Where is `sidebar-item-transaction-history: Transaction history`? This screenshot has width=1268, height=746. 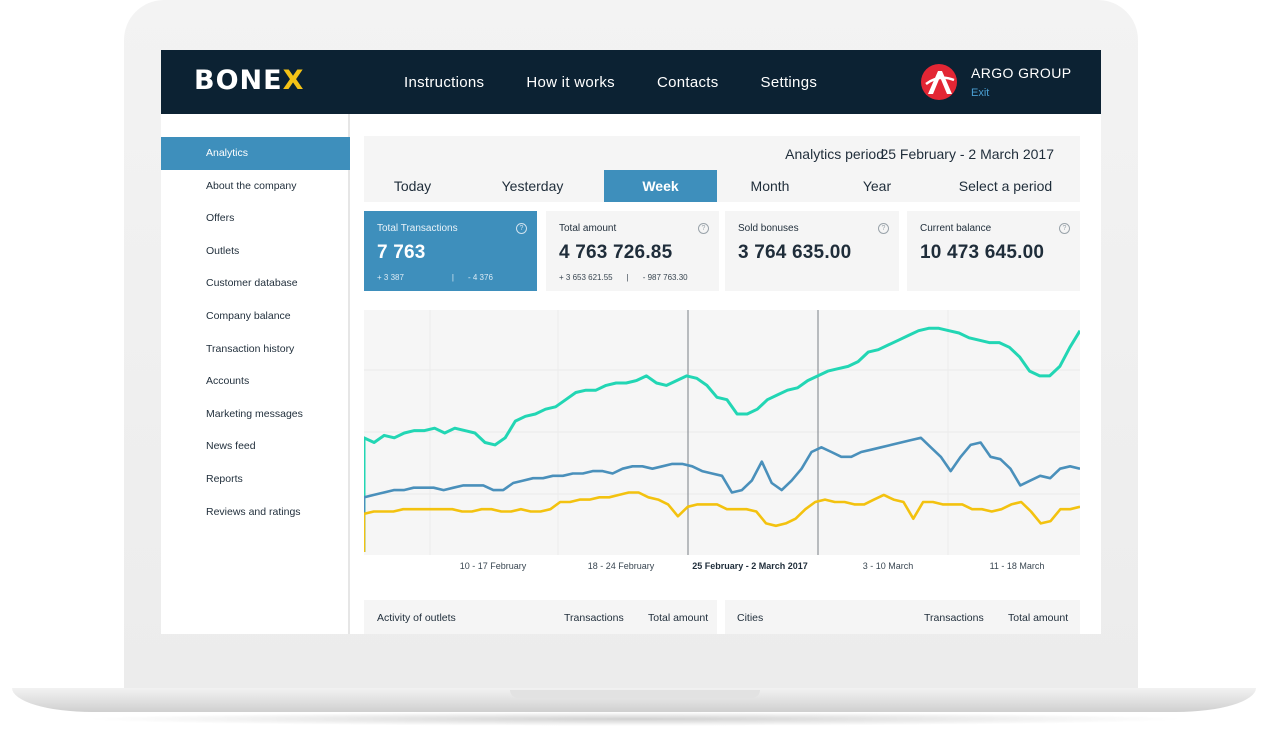
sidebar-item-transaction-history: Transaction history is located at coordinates (250, 348).